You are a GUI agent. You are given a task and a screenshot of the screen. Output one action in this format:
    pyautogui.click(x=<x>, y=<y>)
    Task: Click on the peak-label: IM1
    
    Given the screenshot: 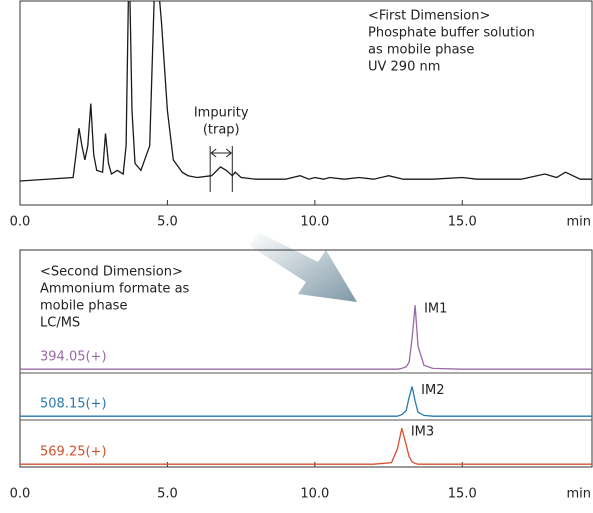 What is the action you would take?
    pyautogui.click(x=435, y=309)
    